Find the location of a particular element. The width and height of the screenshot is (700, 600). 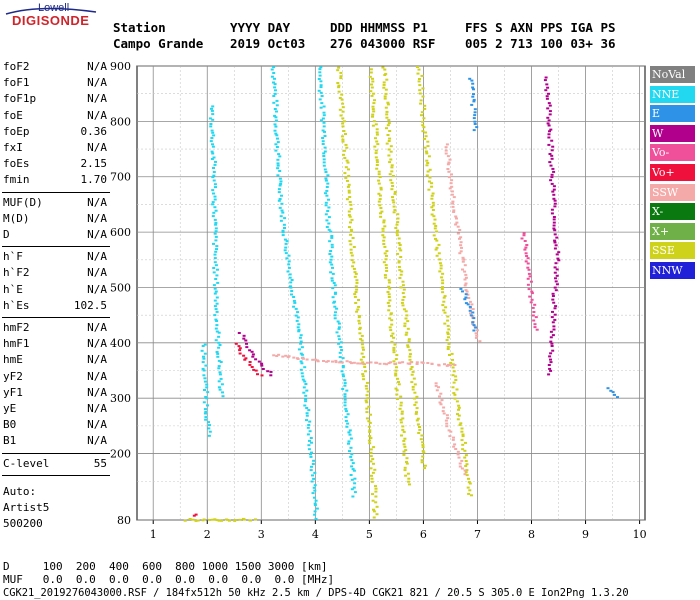

param-row: MUF(D) N/A is located at coordinates (55, 204).